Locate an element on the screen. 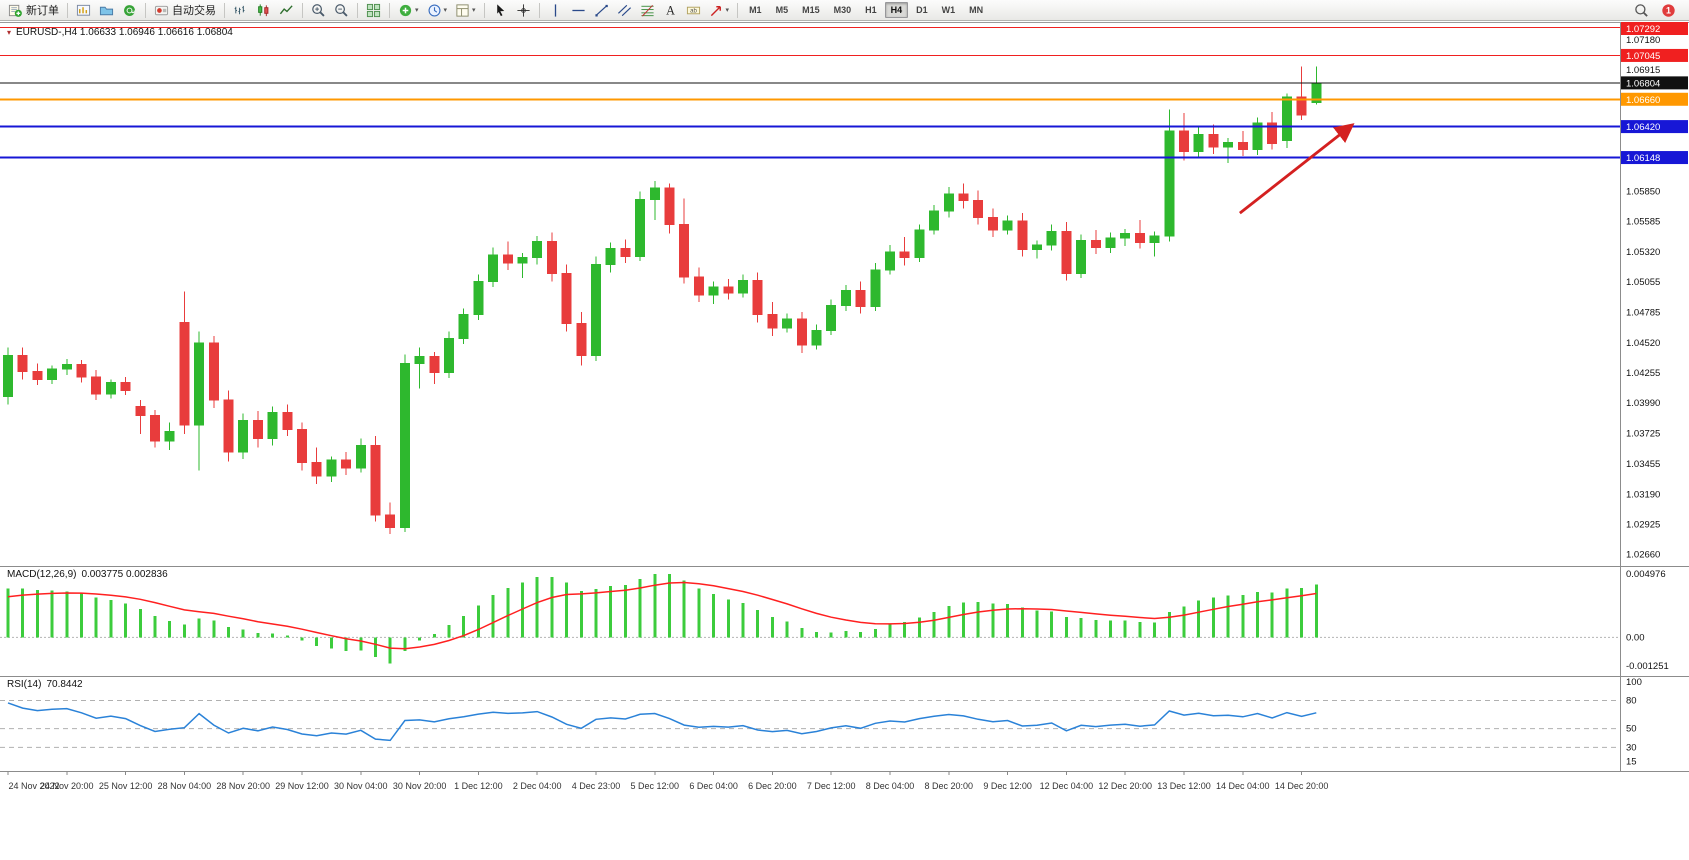  macd-panel: 0.004976 0.00 -0.001251 is located at coordinates (834, 620).